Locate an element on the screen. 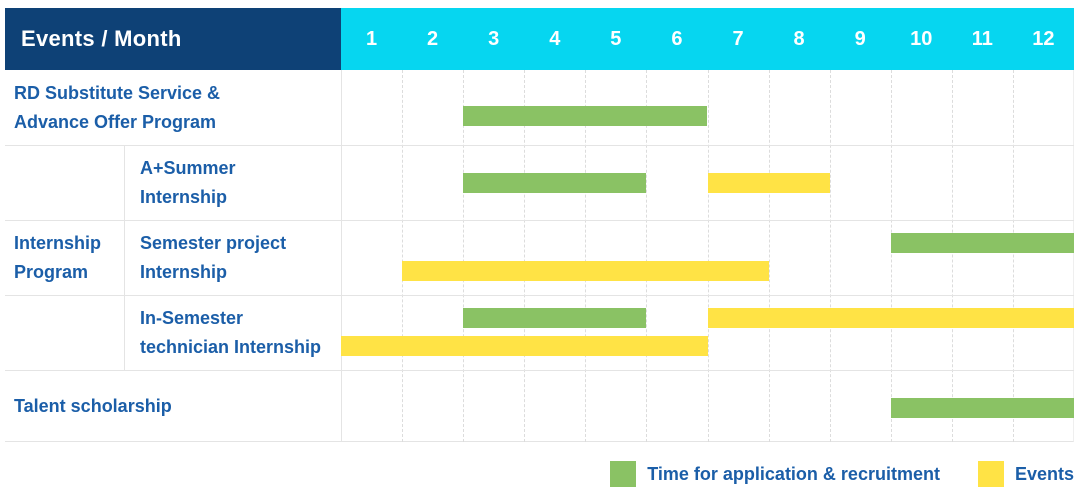 The width and height of the screenshot is (1080, 494). legend-swatch-event is located at coordinates (990, 474).